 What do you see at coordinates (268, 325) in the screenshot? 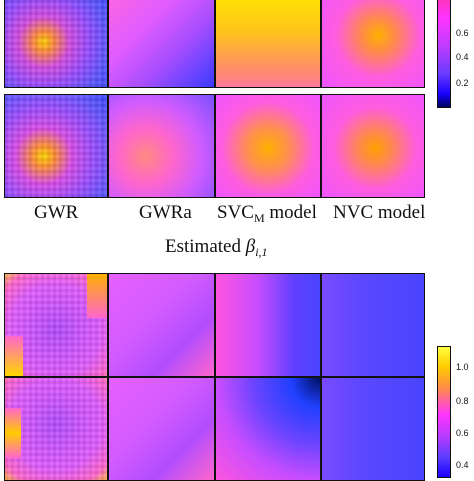
I see `map-svcm-row3` at bounding box center [268, 325].